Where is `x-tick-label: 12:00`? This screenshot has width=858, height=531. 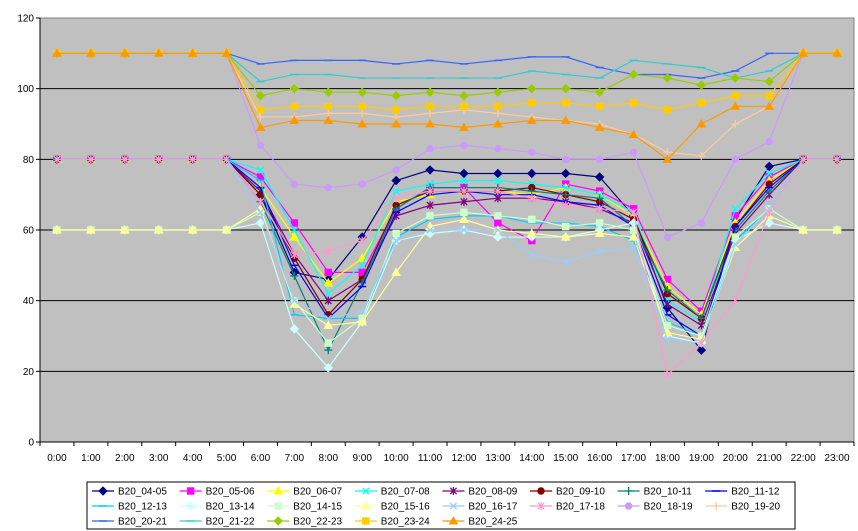
x-tick-label: 12:00 is located at coordinates (463, 458).